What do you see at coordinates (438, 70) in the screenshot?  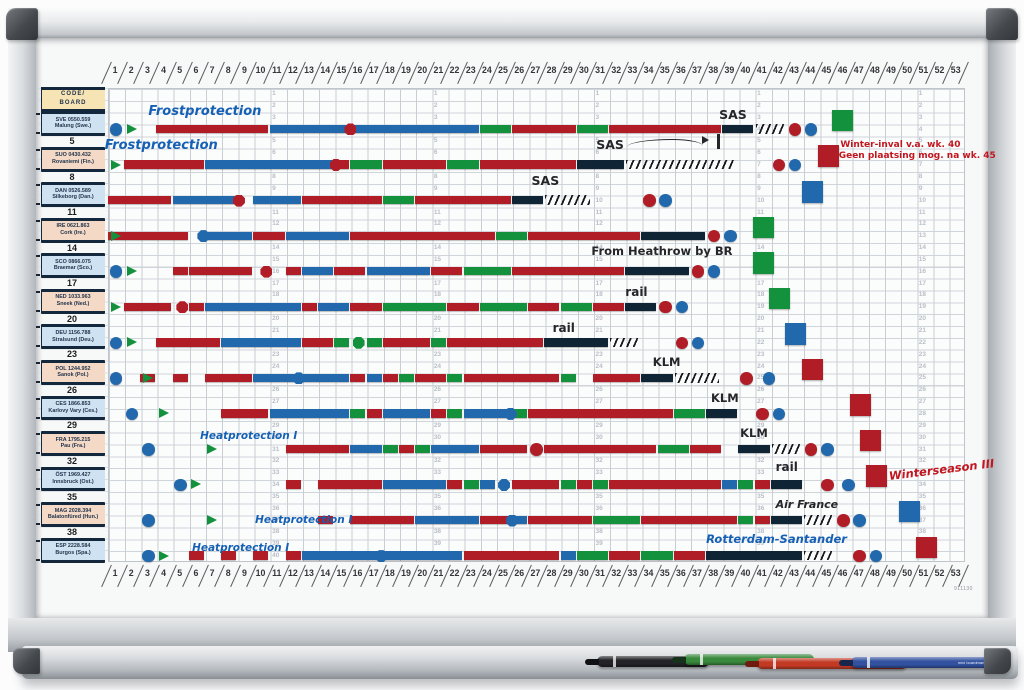 I see `week-number-top: 21` at bounding box center [438, 70].